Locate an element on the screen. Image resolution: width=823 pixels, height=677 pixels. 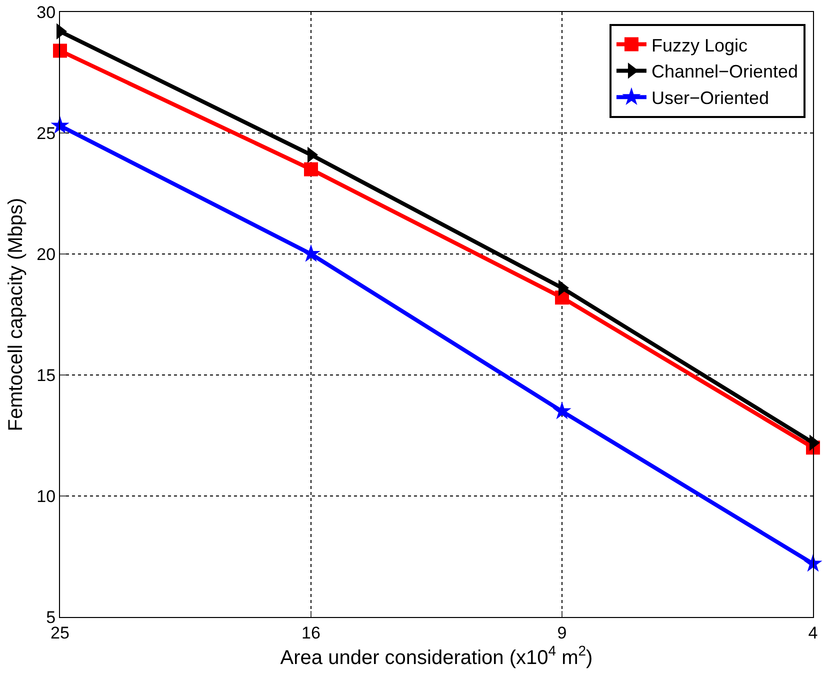
x-tick-label: 4 is located at coordinates (813, 632).